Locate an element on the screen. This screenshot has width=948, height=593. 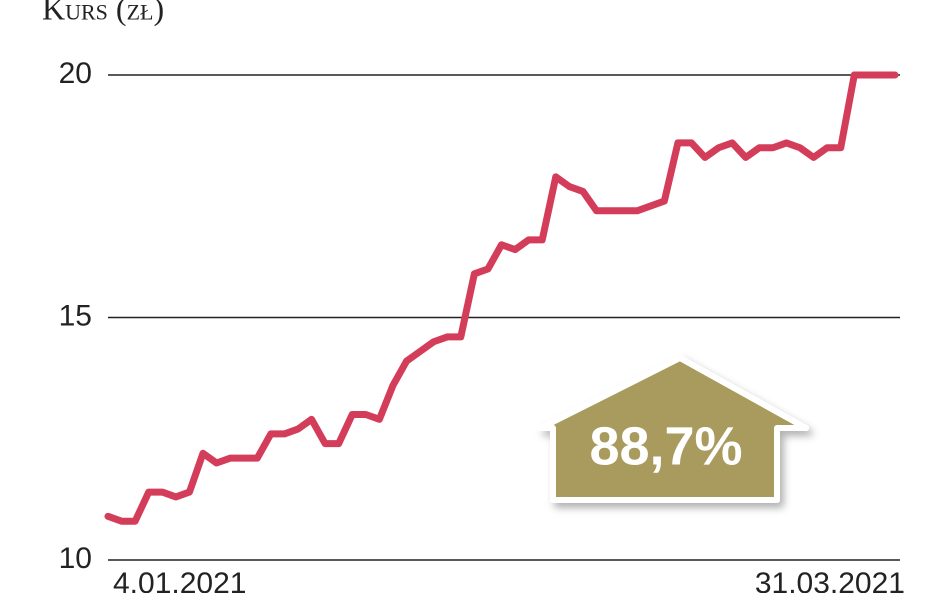
arrow-shape is located at coordinates (673, 429).